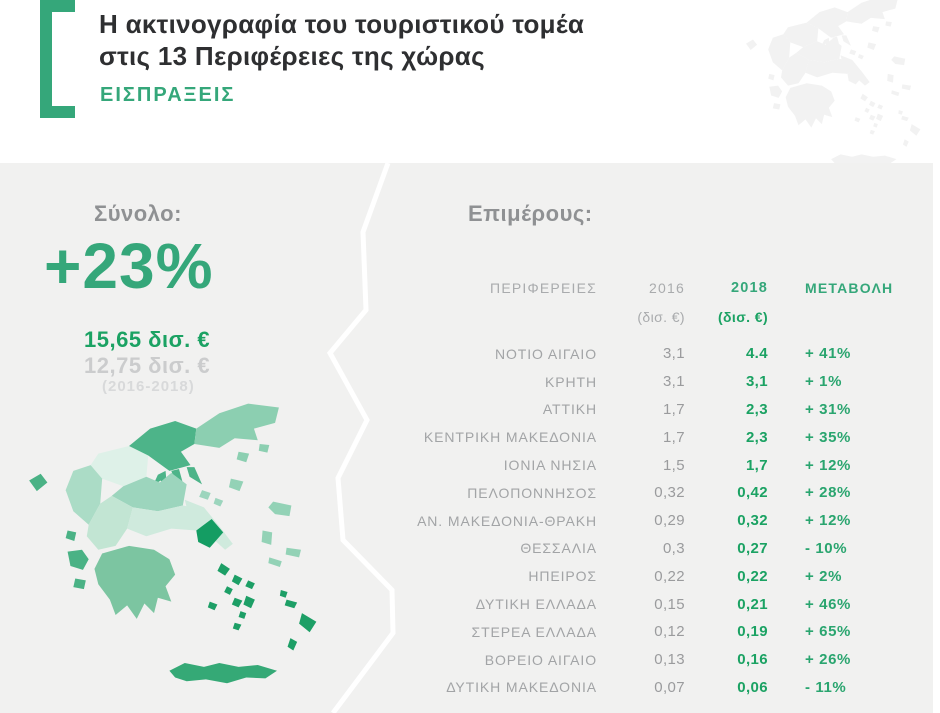 This screenshot has width=940, height=713. What do you see at coordinates (661, 317) in the screenshot?
I see `unit-2016: (δισ. €)` at bounding box center [661, 317].